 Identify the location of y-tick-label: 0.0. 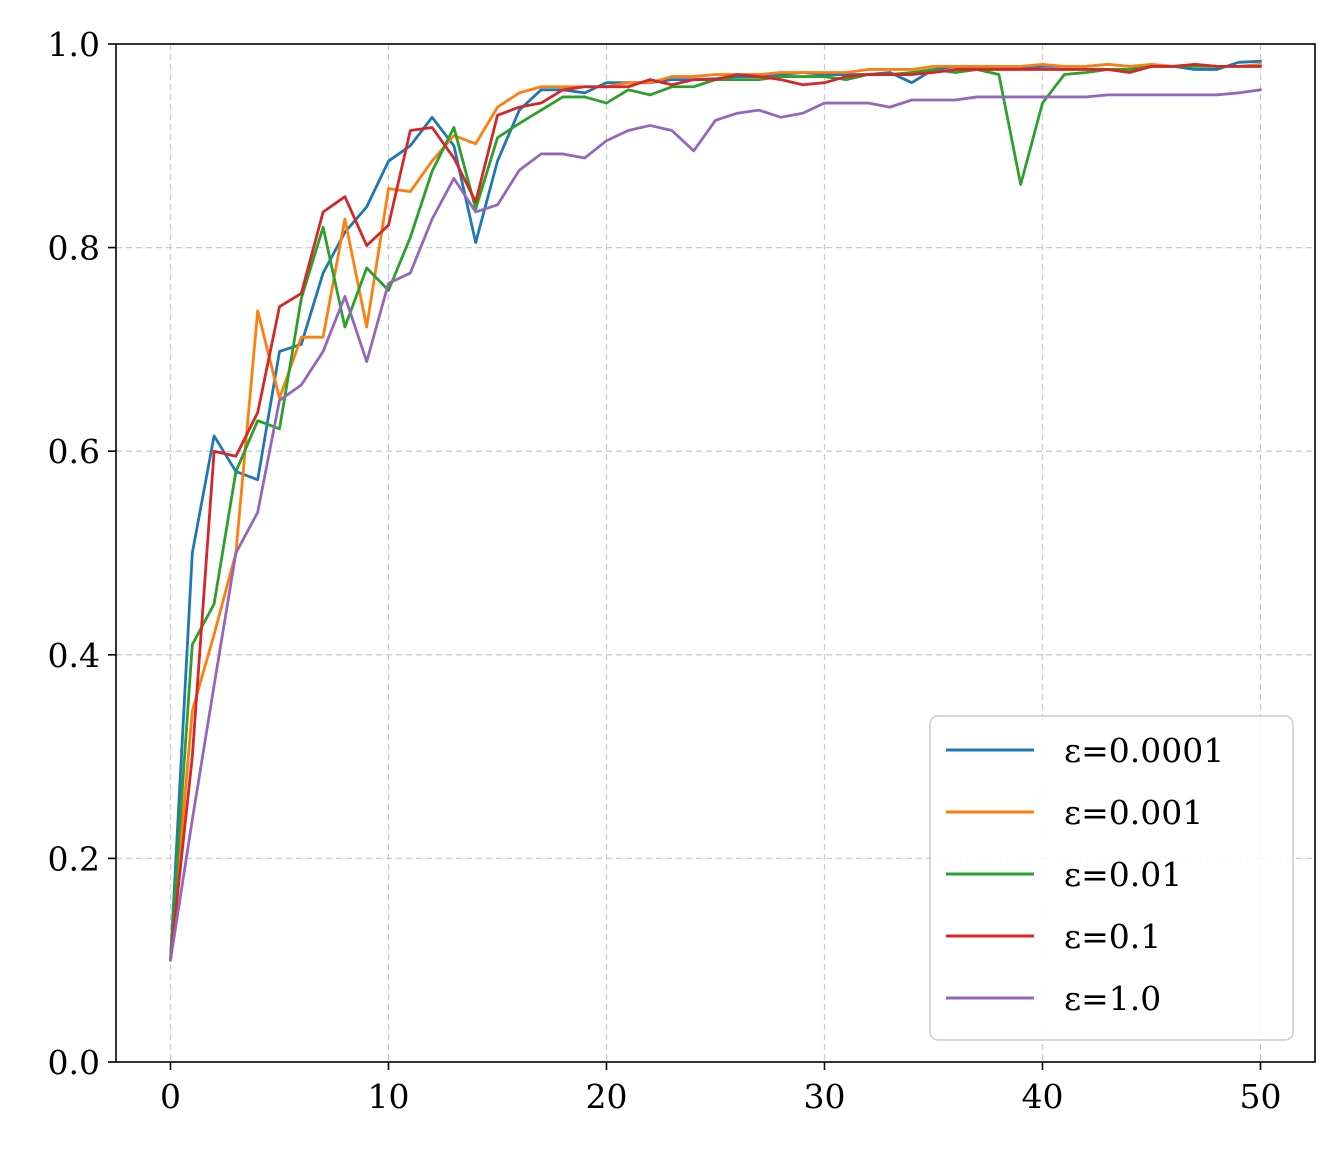
(74, 1062).